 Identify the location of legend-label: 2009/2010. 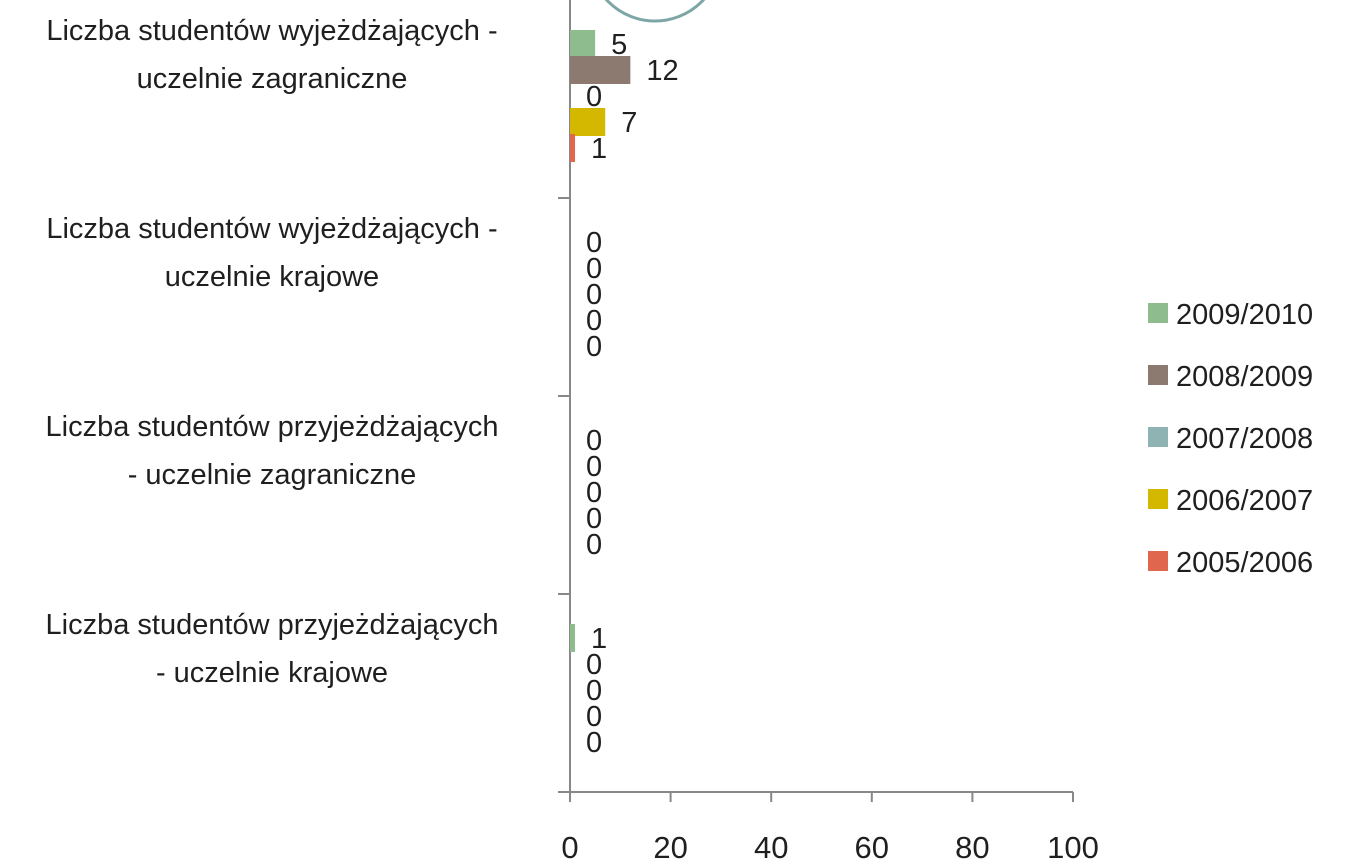
(1244, 315).